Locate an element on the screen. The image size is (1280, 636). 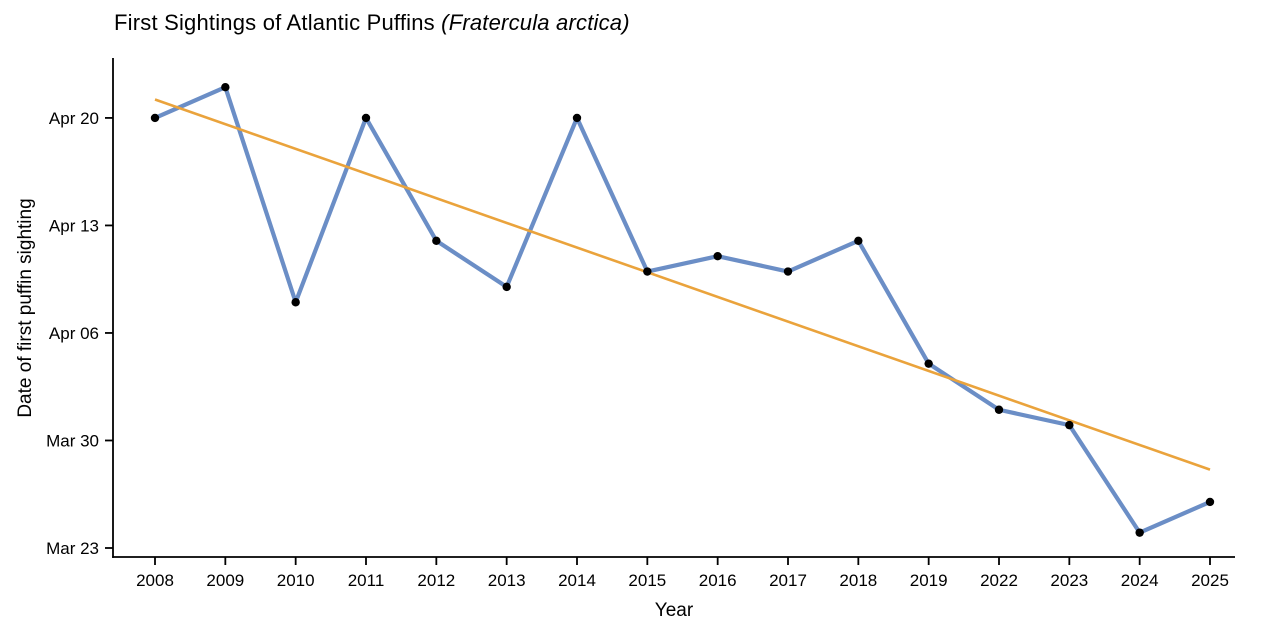
x-tick-label: 2018 is located at coordinates (858, 580).